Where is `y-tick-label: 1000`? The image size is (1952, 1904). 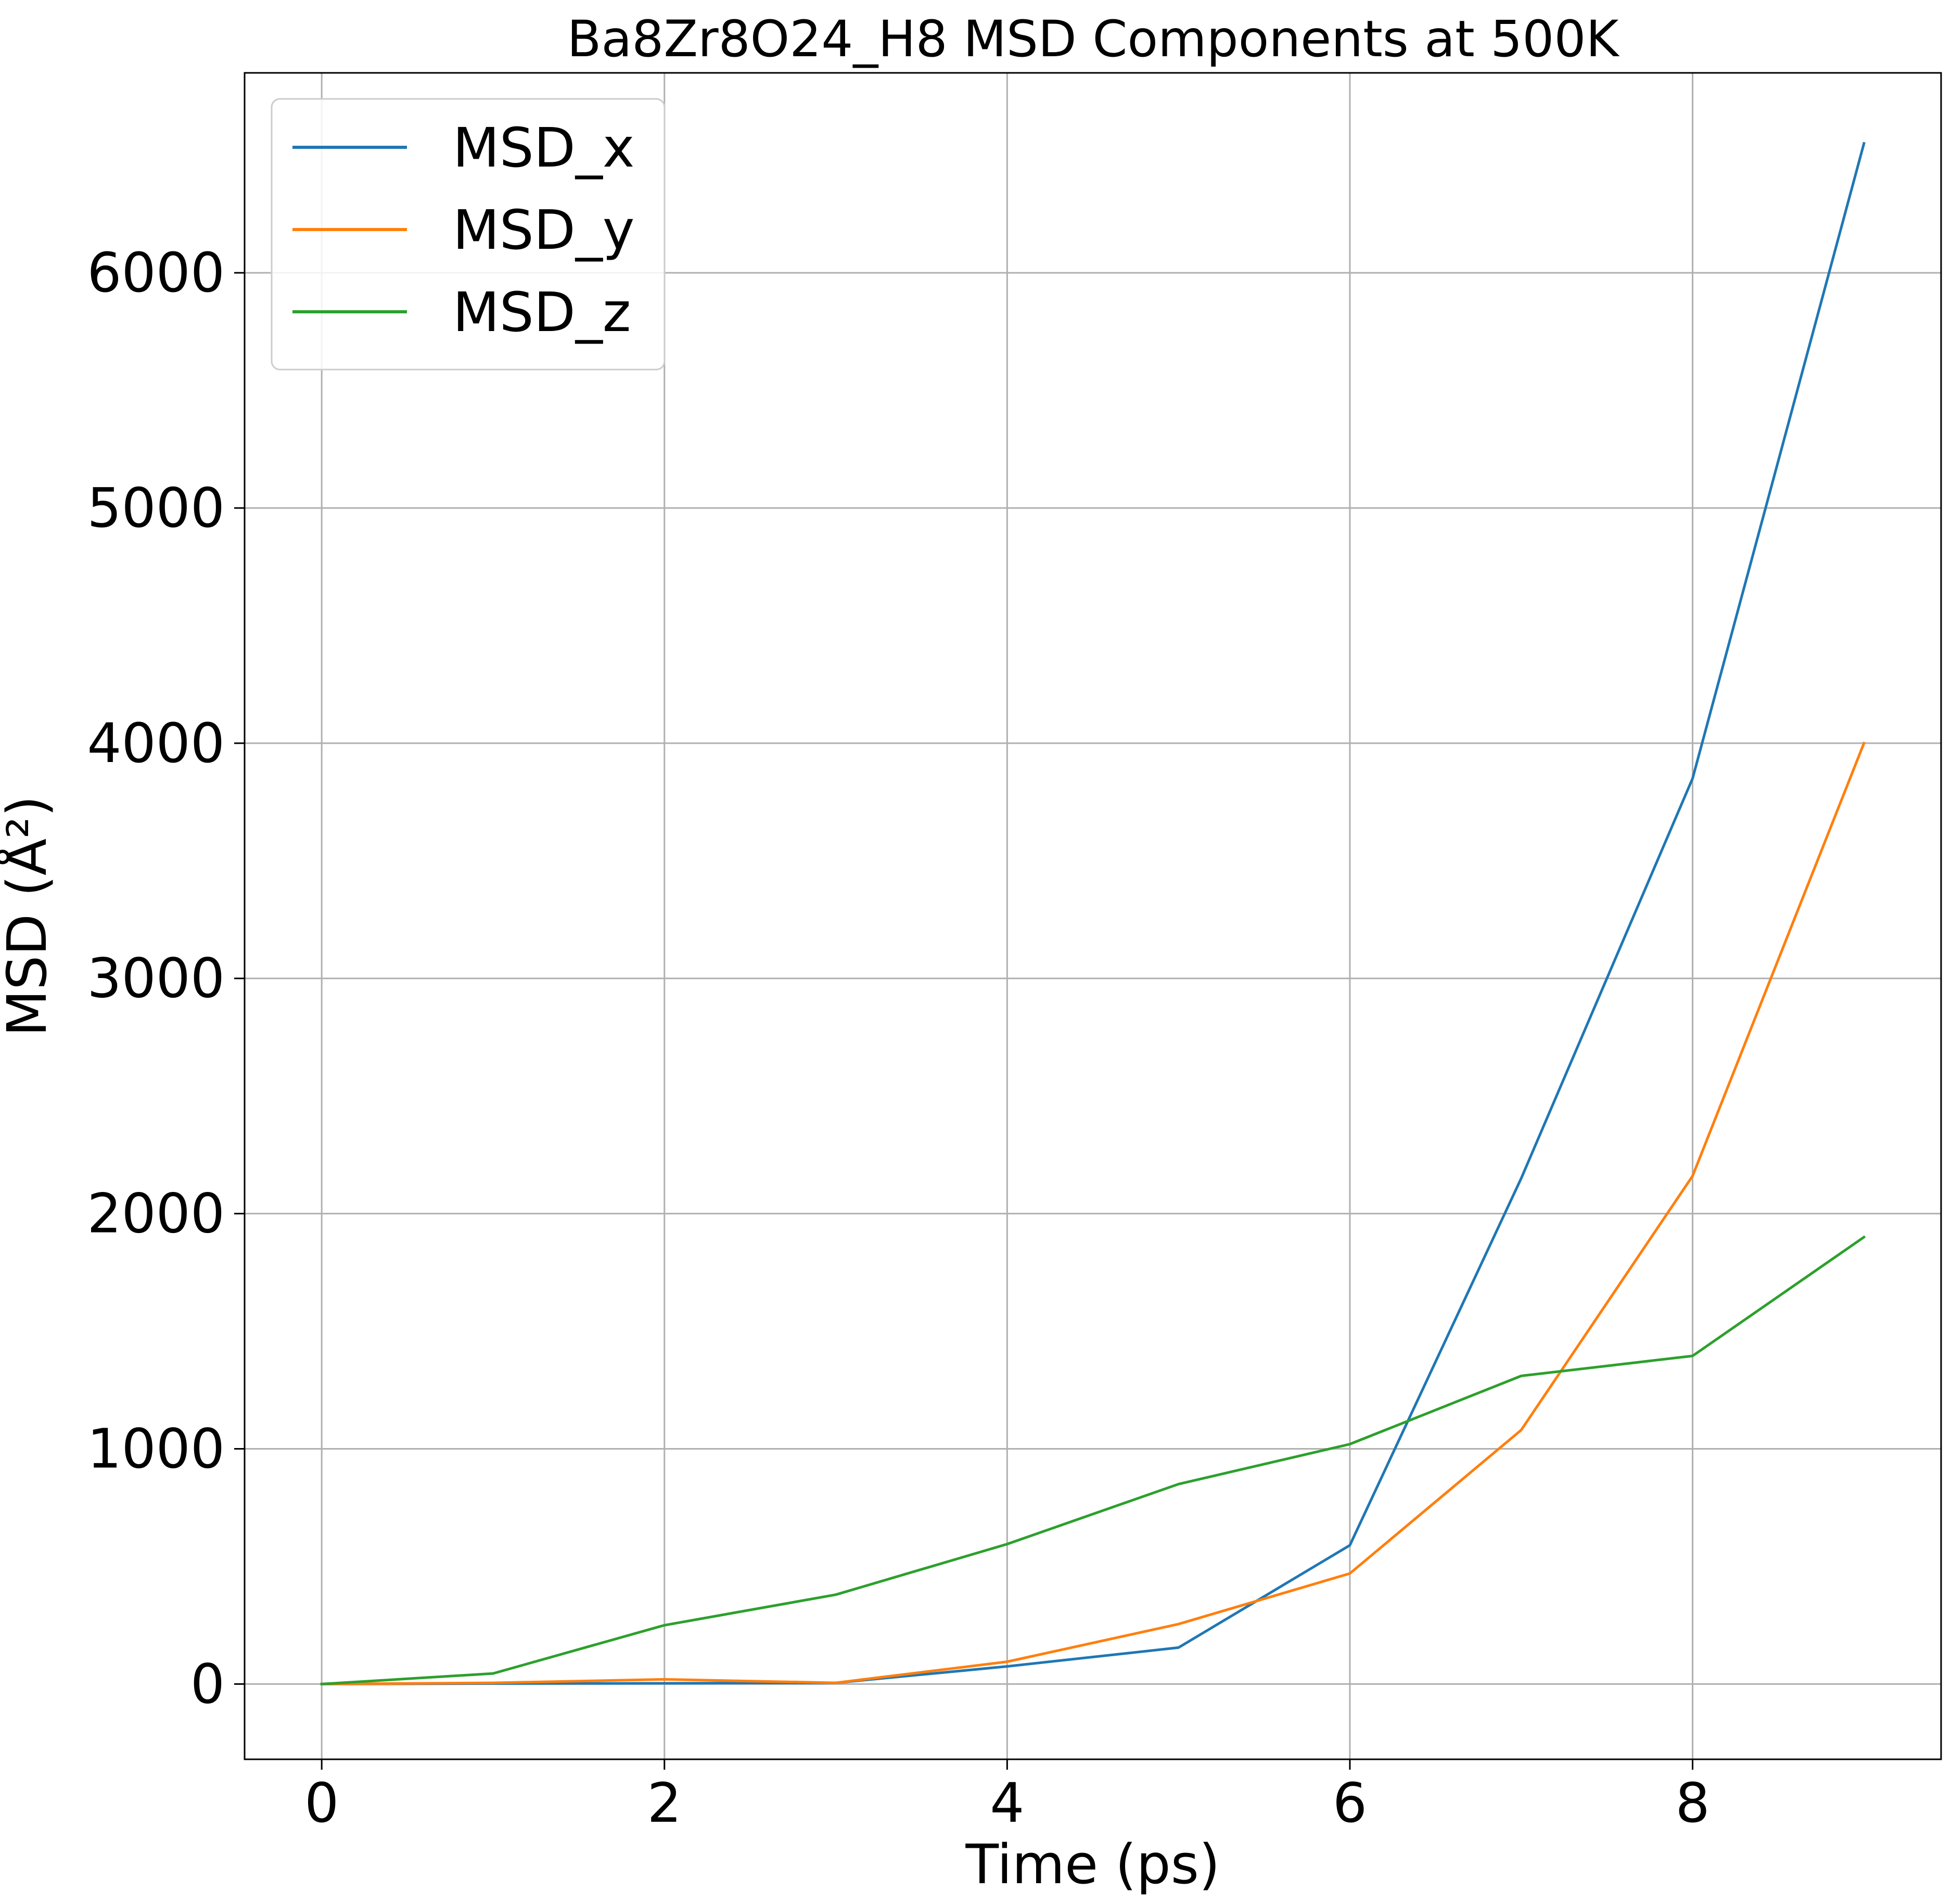
y-tick-label: 1000 is located at coordinates (156, 1449).